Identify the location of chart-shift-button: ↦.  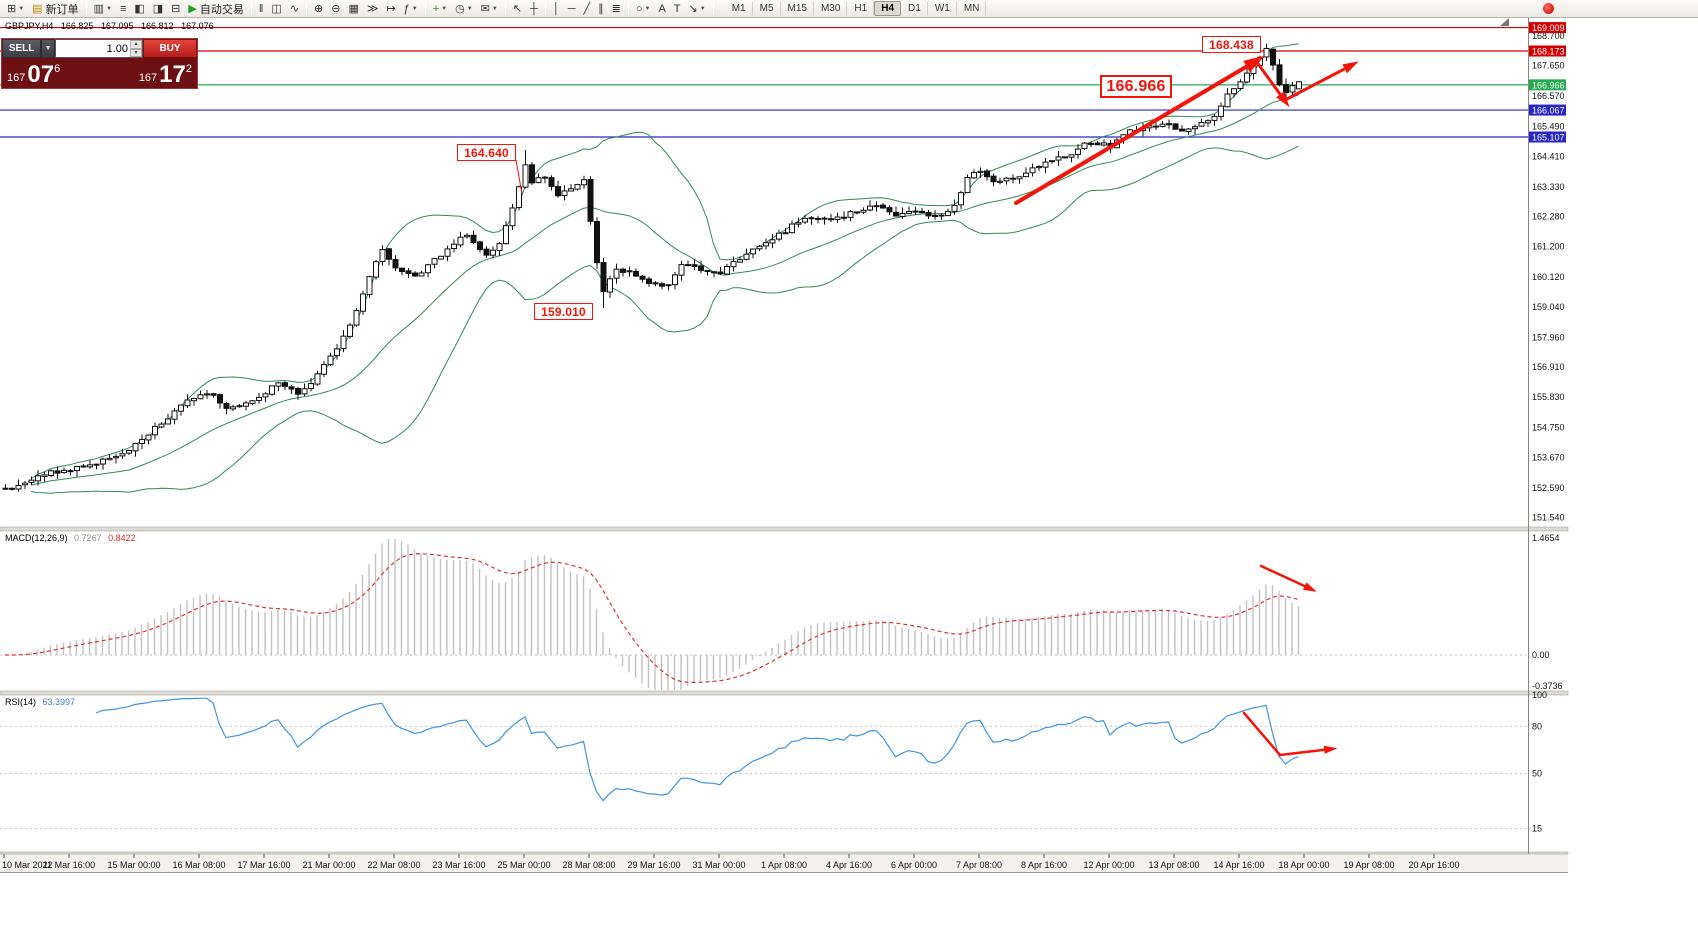
(390, 9).